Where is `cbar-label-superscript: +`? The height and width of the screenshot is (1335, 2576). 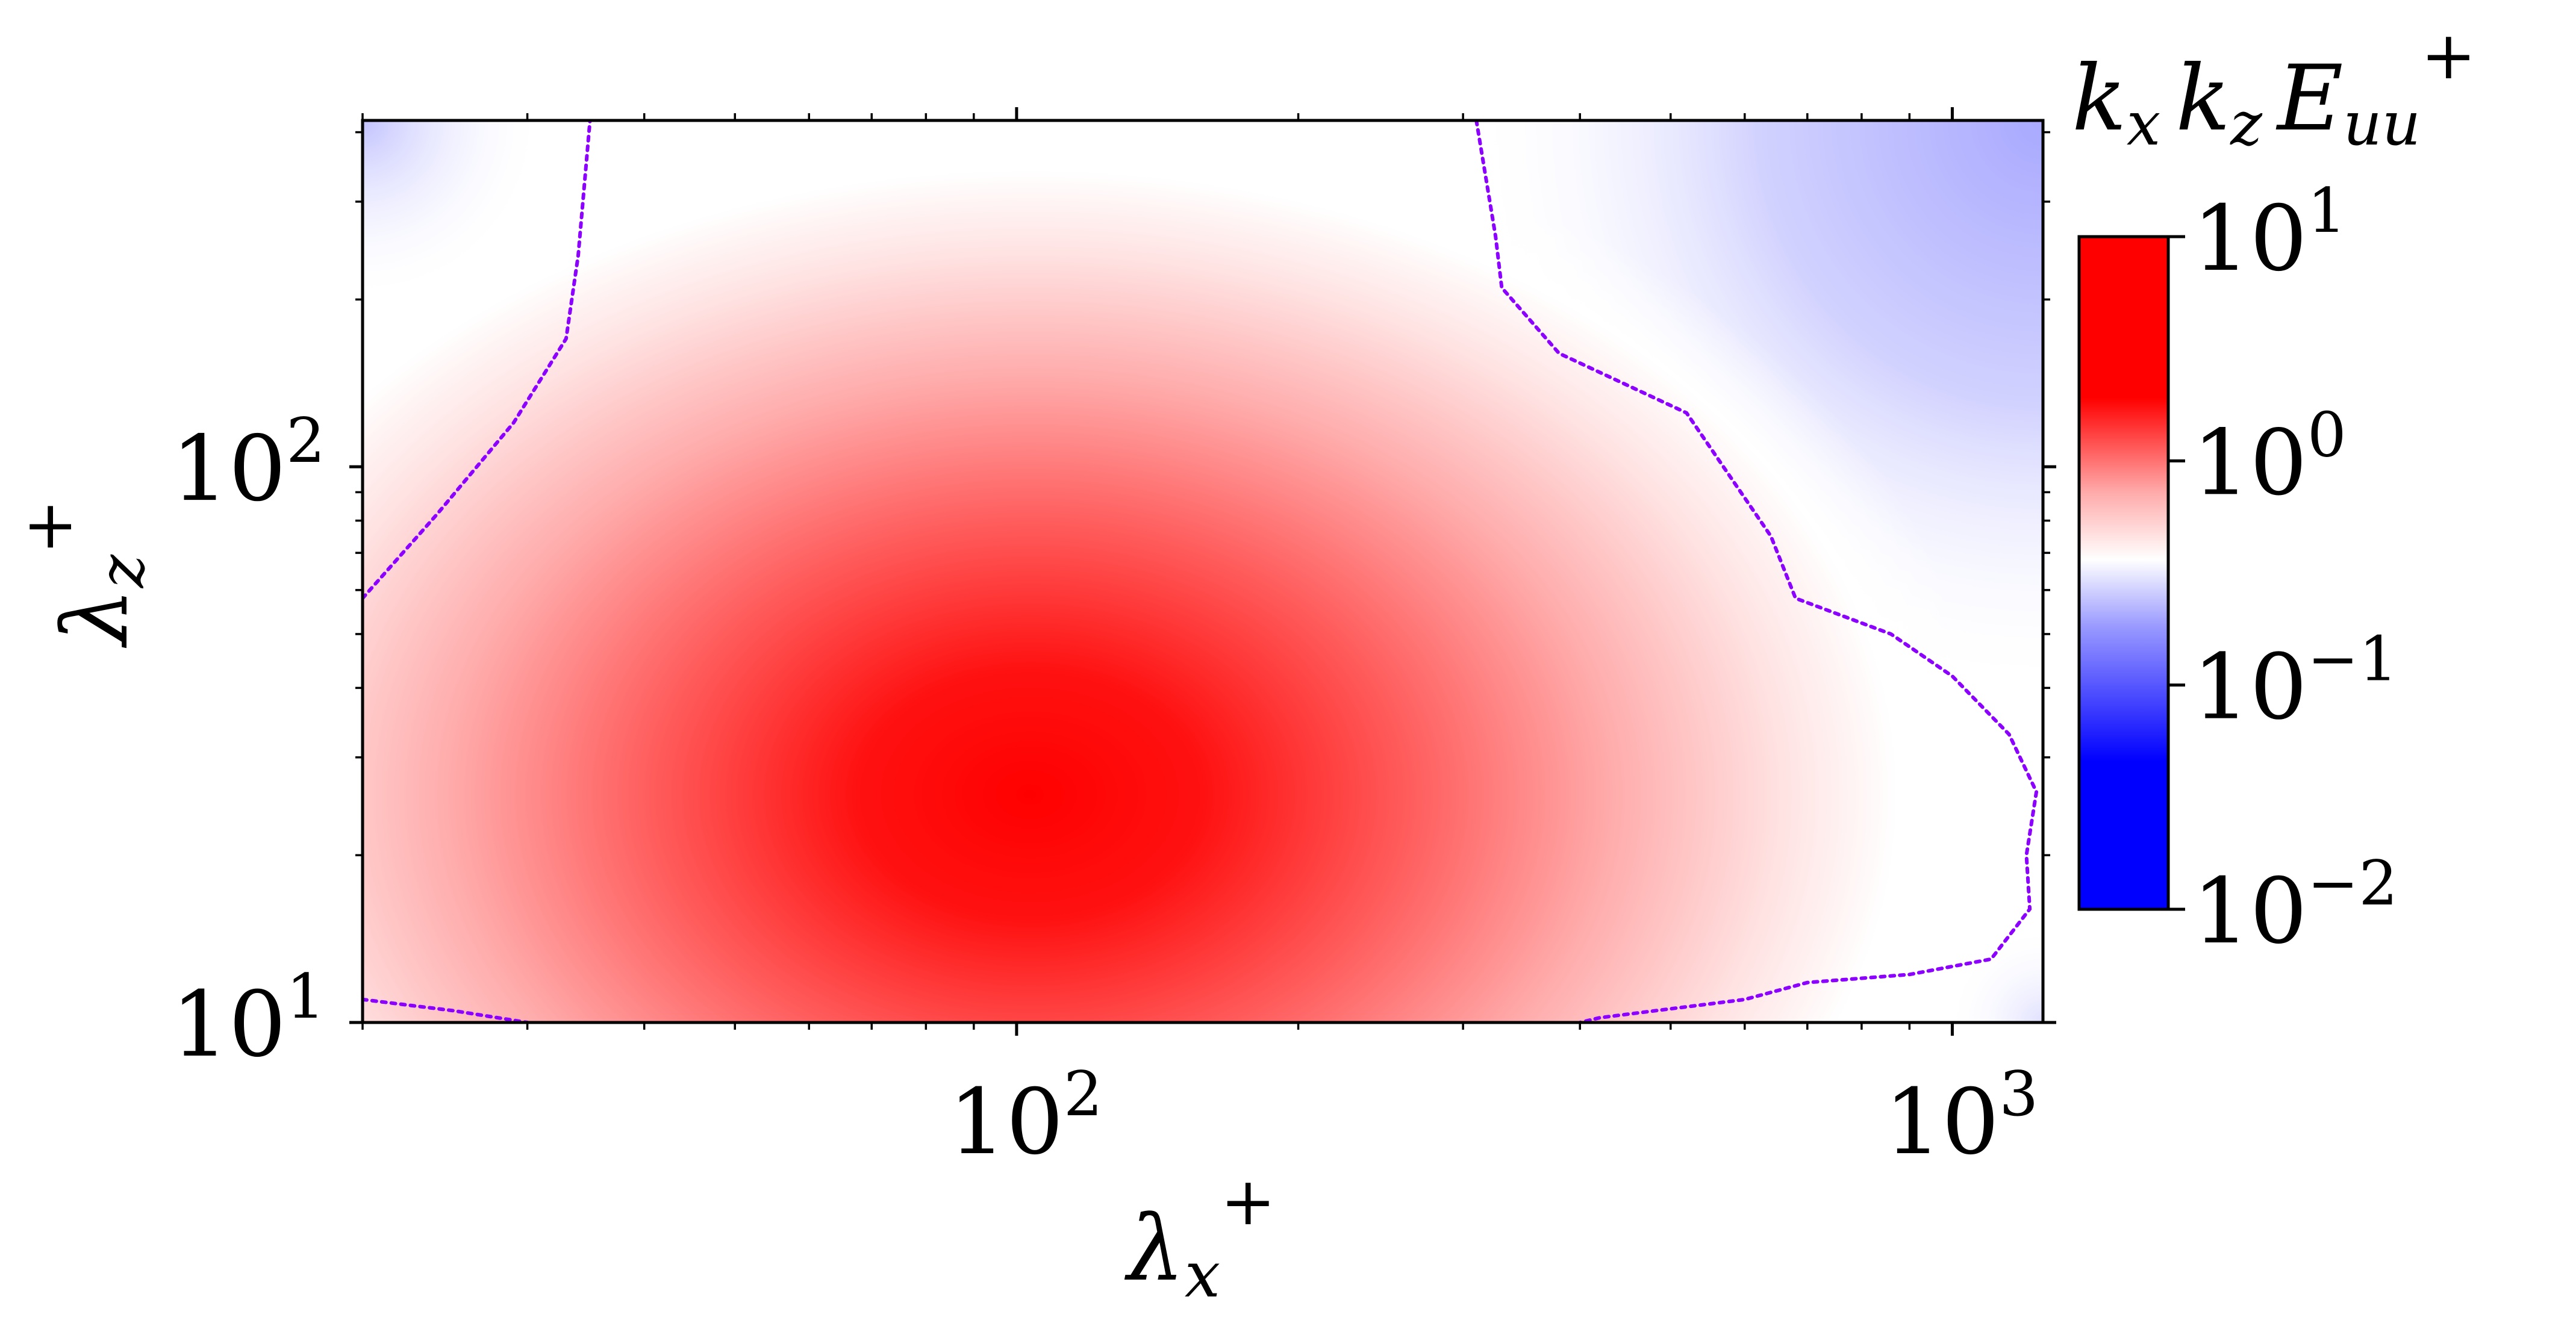 cbar-label-superscript: + is located at coordinates (2448, 55).